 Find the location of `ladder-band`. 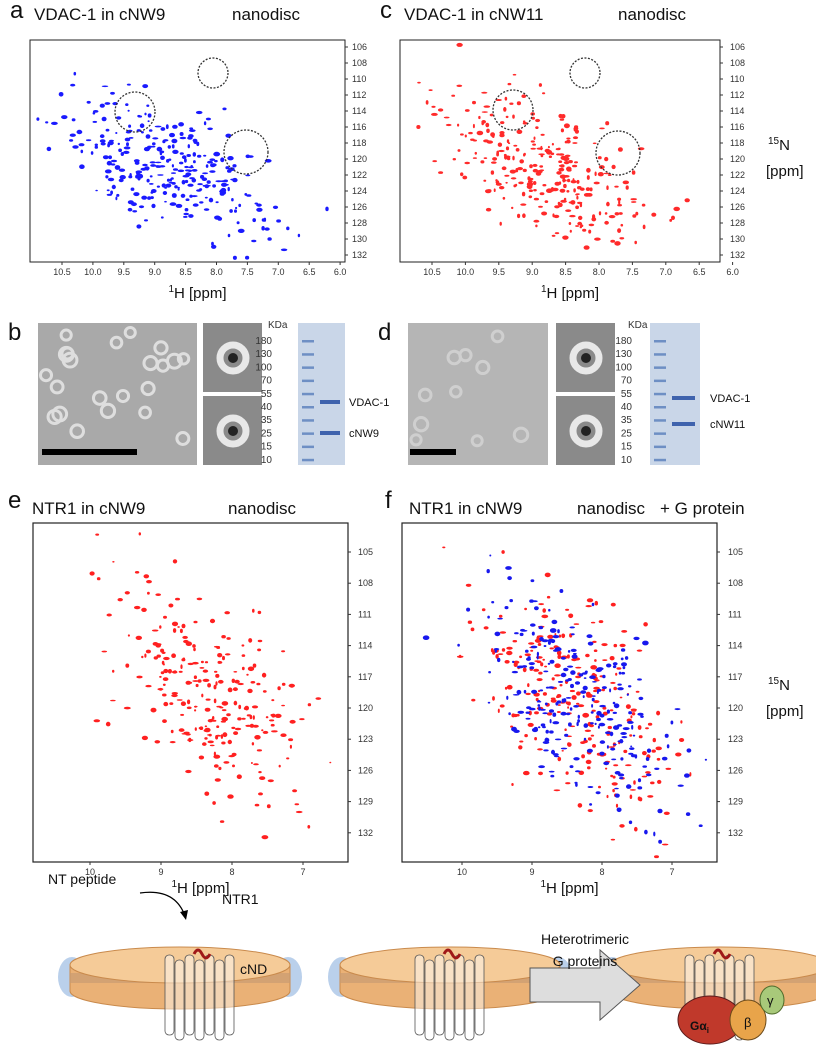

ladder-band is located at coordinates (308, 354).